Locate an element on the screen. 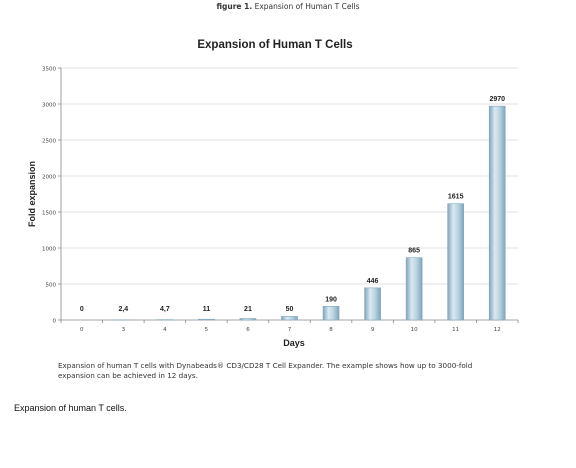 This screenshot has width=576, height=468. x-tick-label: 11 is located at coordinates (455, 330).